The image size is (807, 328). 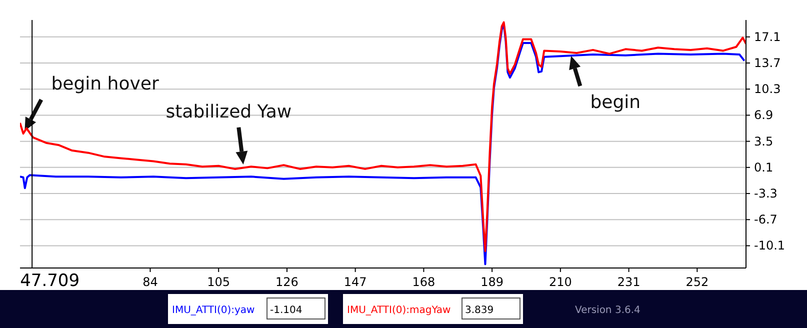 I want to click on x-tick-label: 252, so click(x=697, y=282).